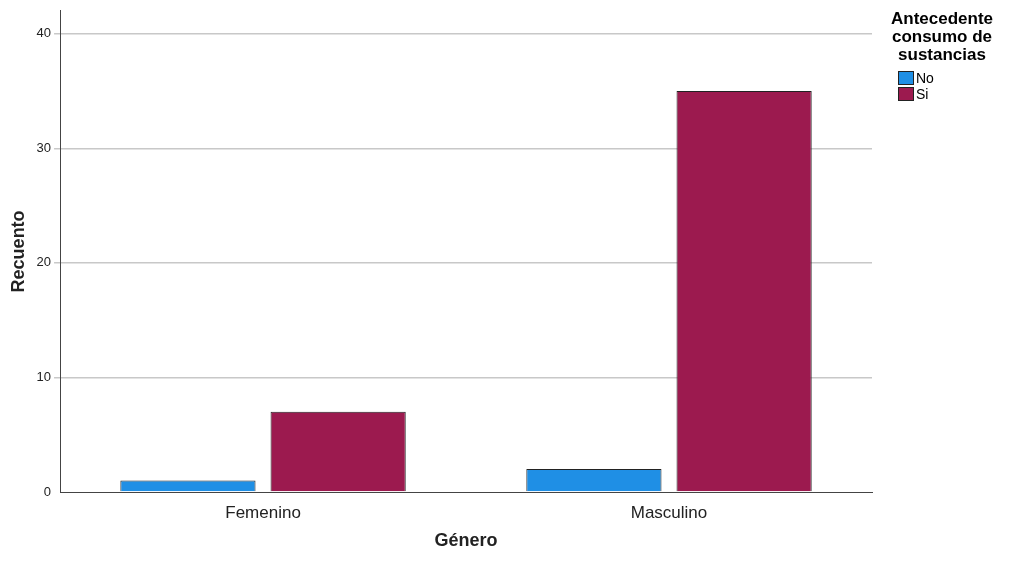 Image resolution: width=1016 pixels, height=562 pixels. I want to click on y-axis-title: Recuento, so click(17, 251).